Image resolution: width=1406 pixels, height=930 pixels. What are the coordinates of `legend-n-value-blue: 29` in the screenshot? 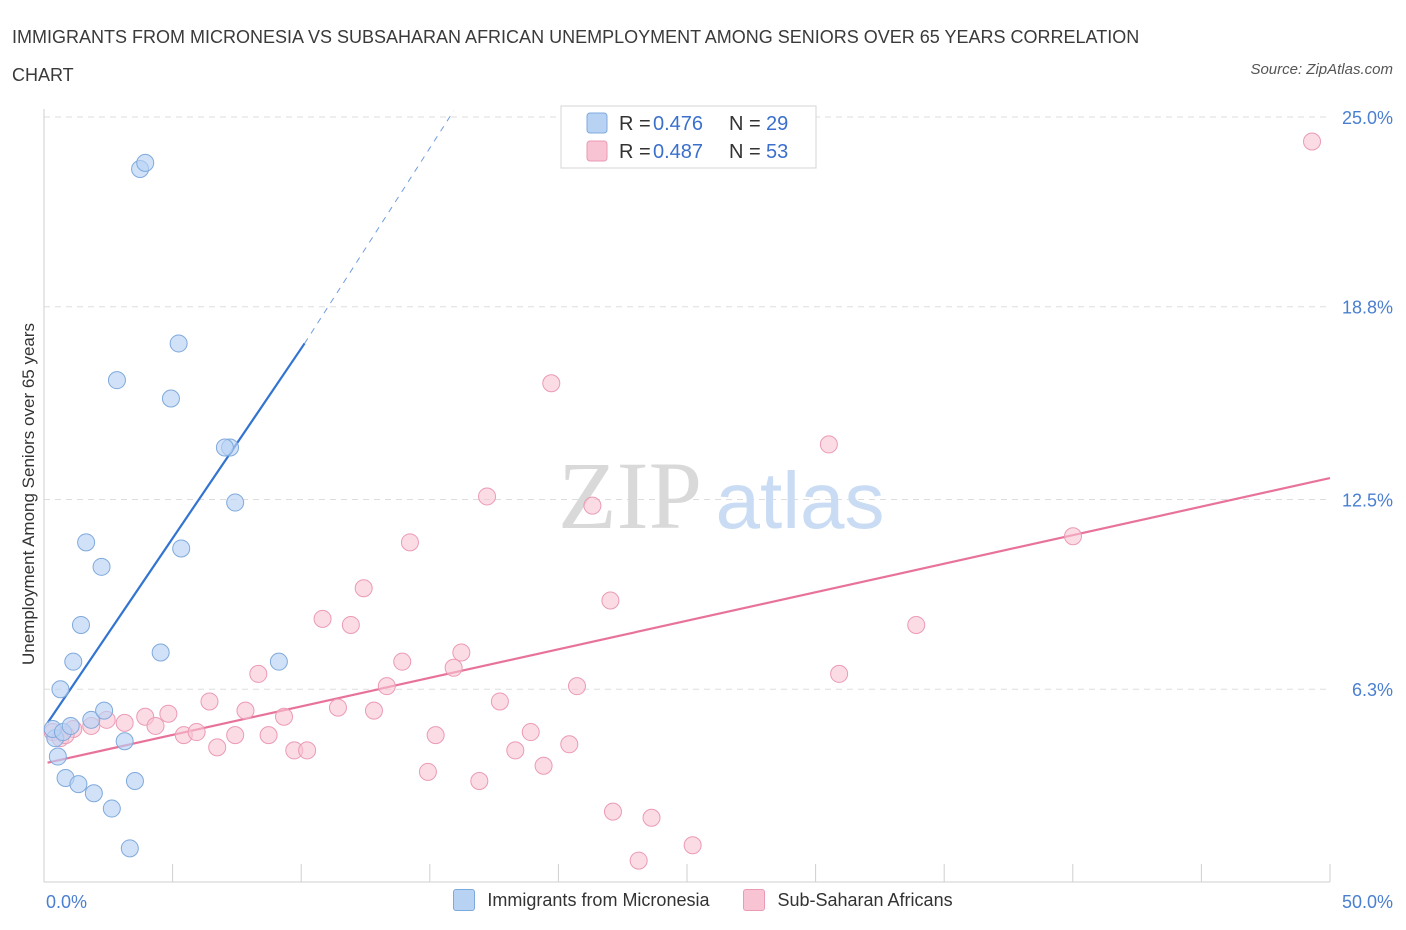 It's located at (777, 124).